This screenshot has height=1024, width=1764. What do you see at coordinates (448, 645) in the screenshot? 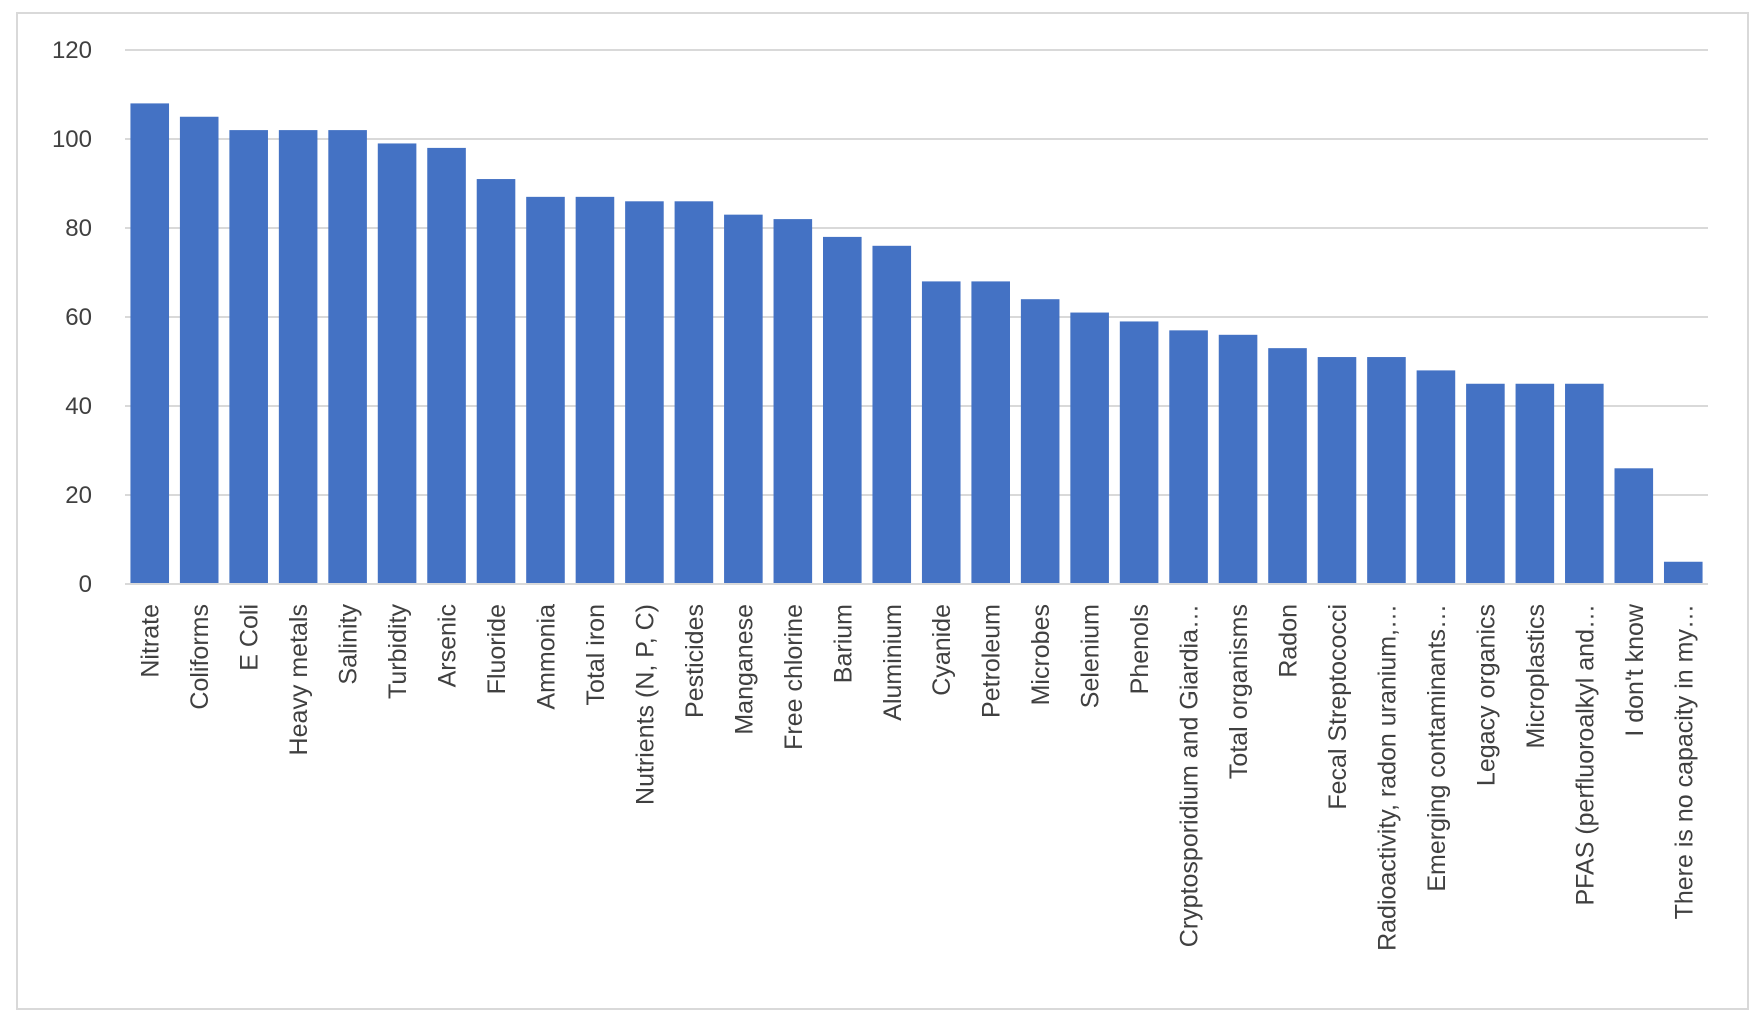
I see `x-tick-label: Arsenic` at bounding box center [448, 645].